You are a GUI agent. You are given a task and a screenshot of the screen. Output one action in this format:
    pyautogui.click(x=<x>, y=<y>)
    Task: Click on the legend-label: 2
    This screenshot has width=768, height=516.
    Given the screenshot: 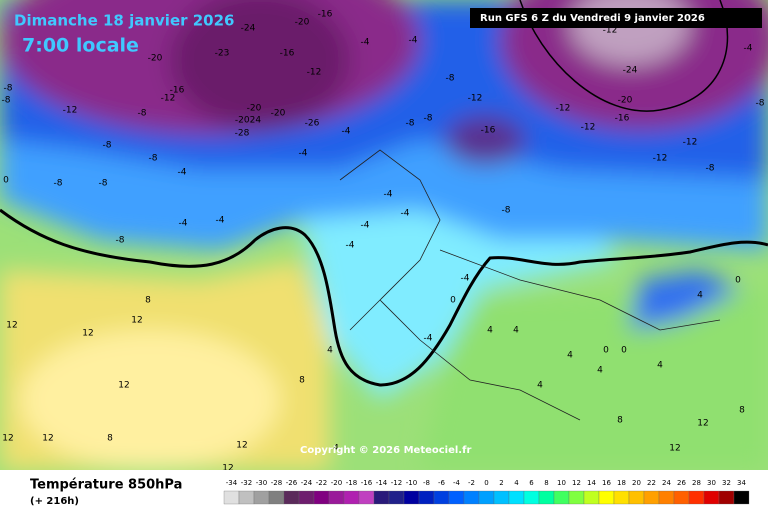 What is the action you would take?
    pyautogui.click(x=501, y=483)
    